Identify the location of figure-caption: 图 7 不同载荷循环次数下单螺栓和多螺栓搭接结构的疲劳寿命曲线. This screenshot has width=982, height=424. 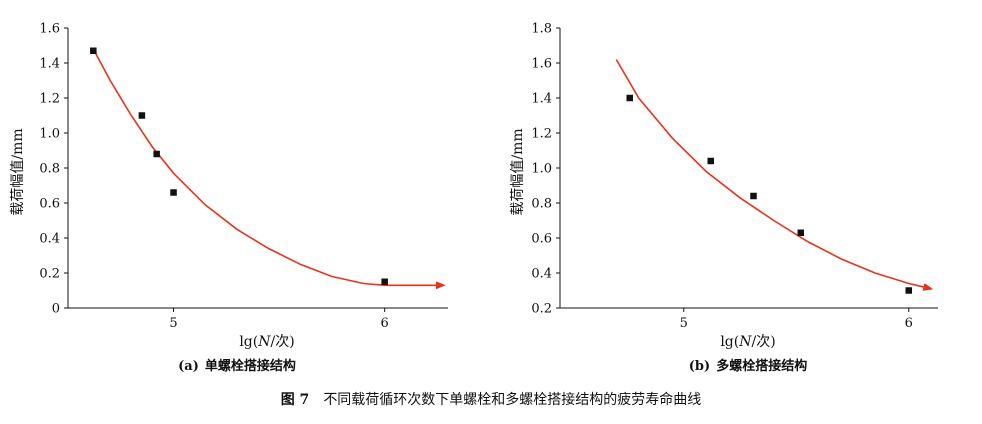
(491, 399).